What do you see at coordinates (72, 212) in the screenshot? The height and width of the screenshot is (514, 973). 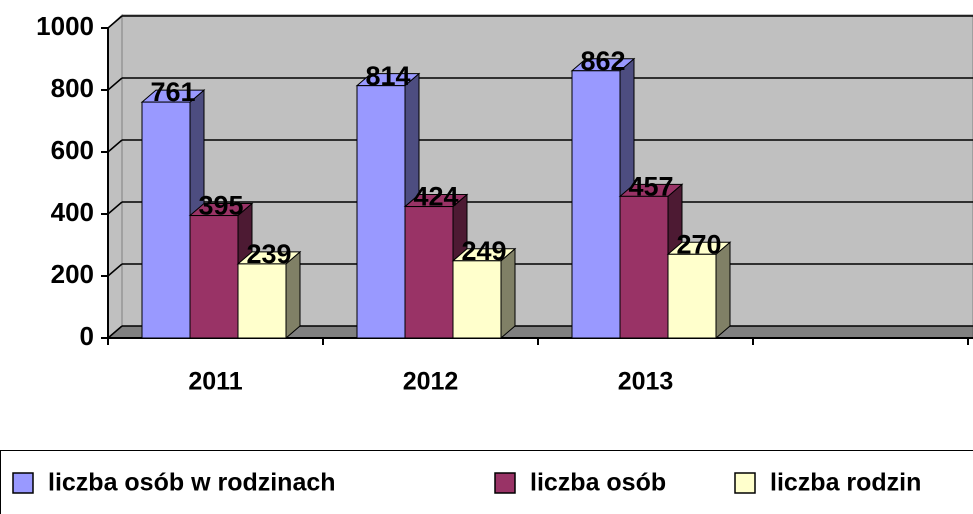 I see `y-tick-label: 400` at bounding box center [72, 212].